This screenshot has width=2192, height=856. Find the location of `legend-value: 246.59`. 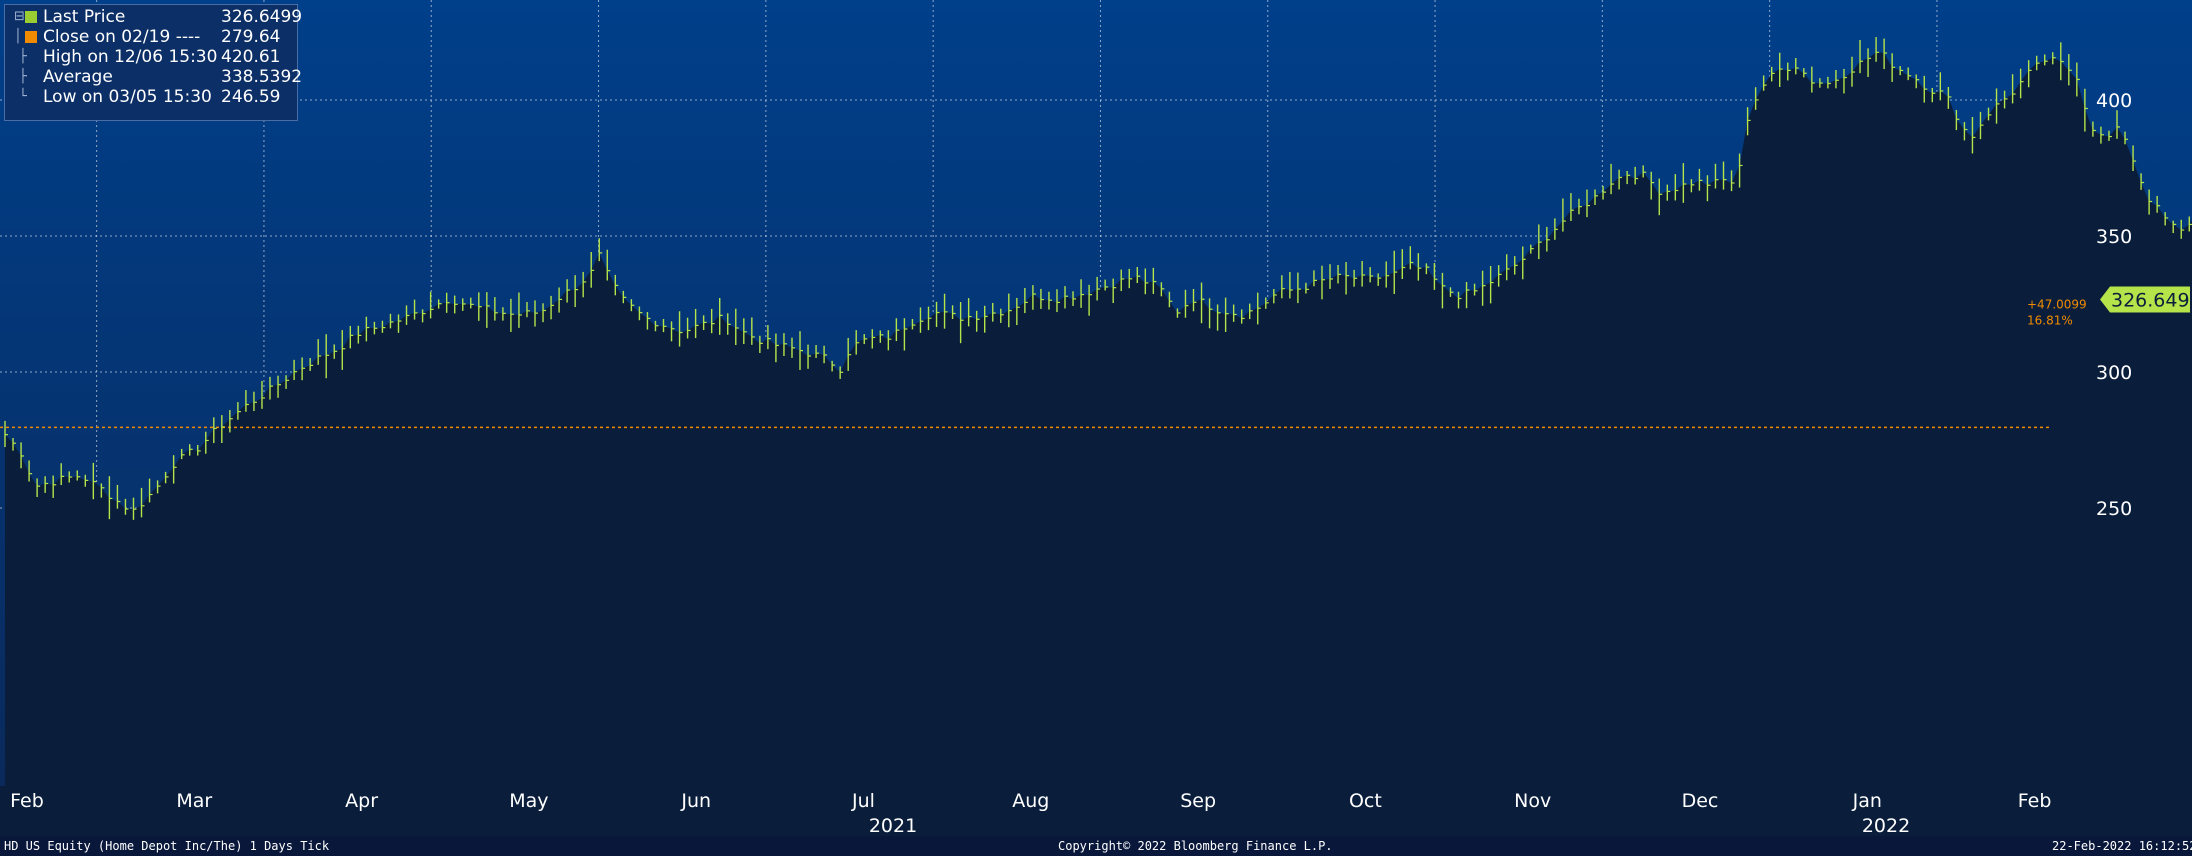

legend-value: 246.59 is located at coordinates (251, 97).